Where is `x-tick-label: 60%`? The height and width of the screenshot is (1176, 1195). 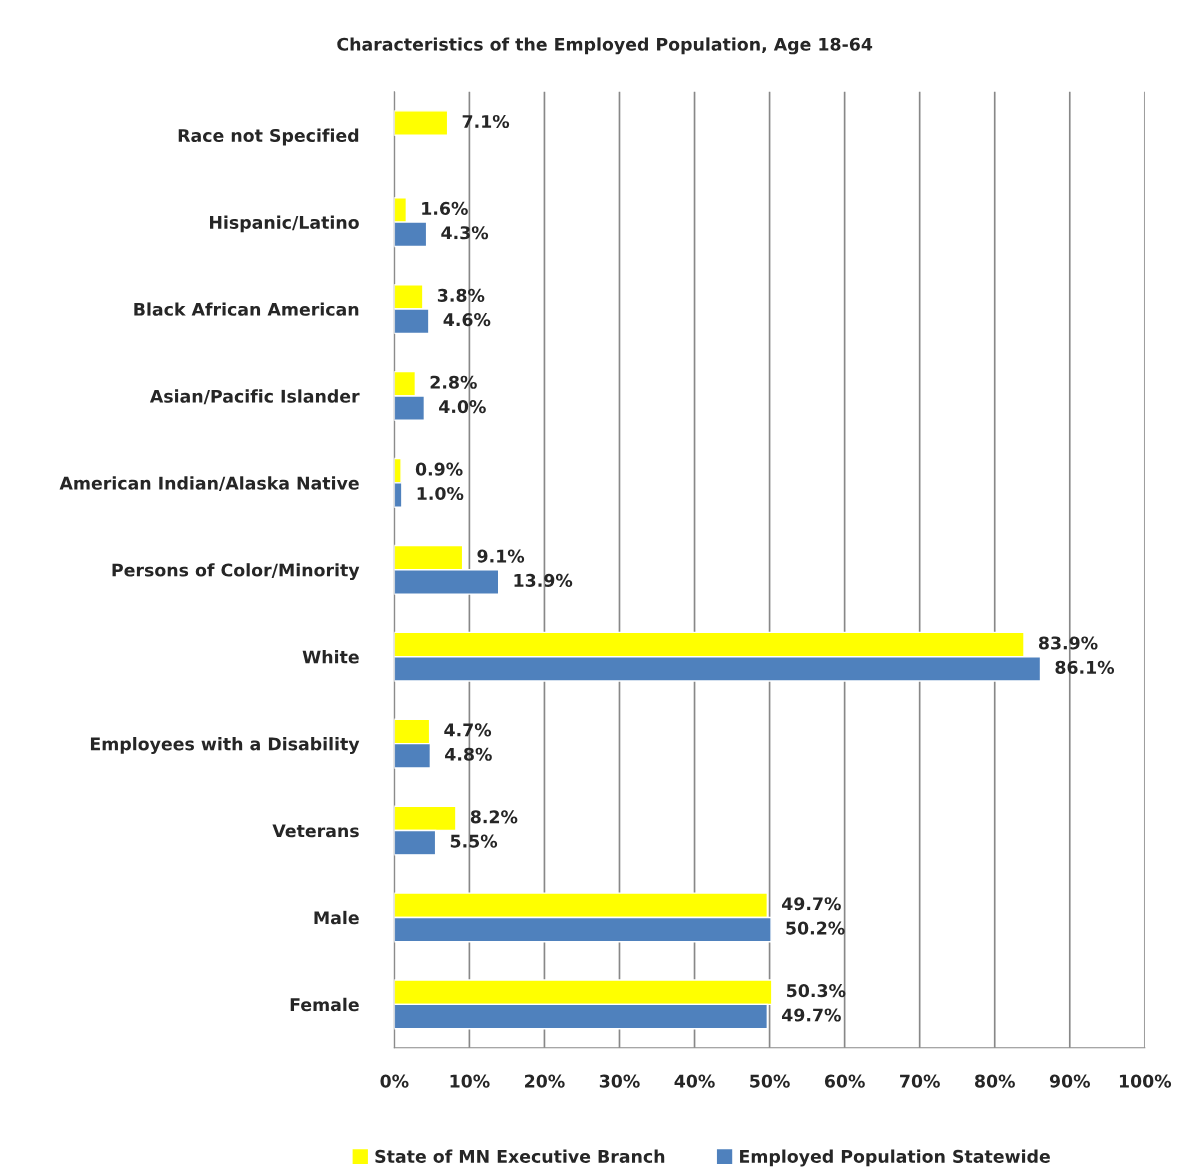
x-tick-label: 60% is located at coordinates (844, 1081).